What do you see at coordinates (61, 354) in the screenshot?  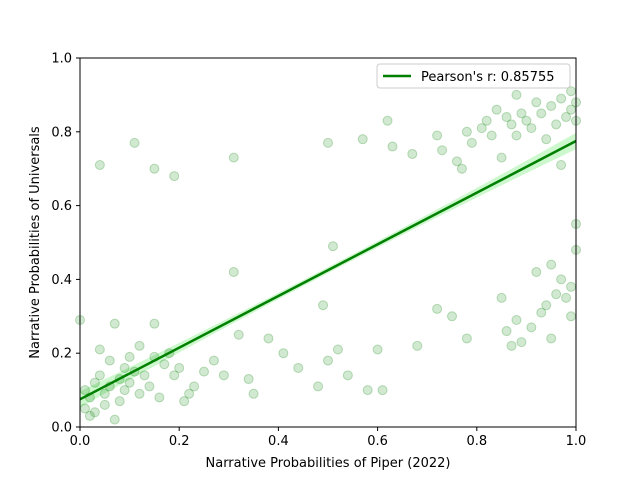 I see `y-tick-label: 0.2` at bounding box center [61, 354].